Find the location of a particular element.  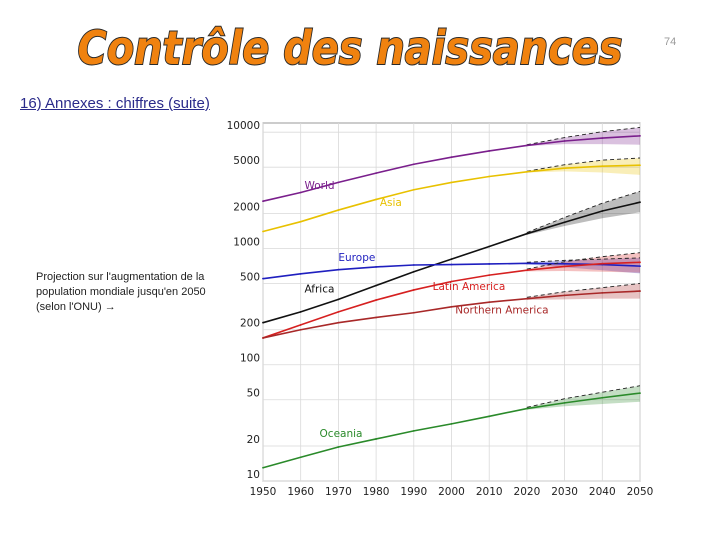

slide-title: Contrôle des naissances is located at coordinates (350, 48).